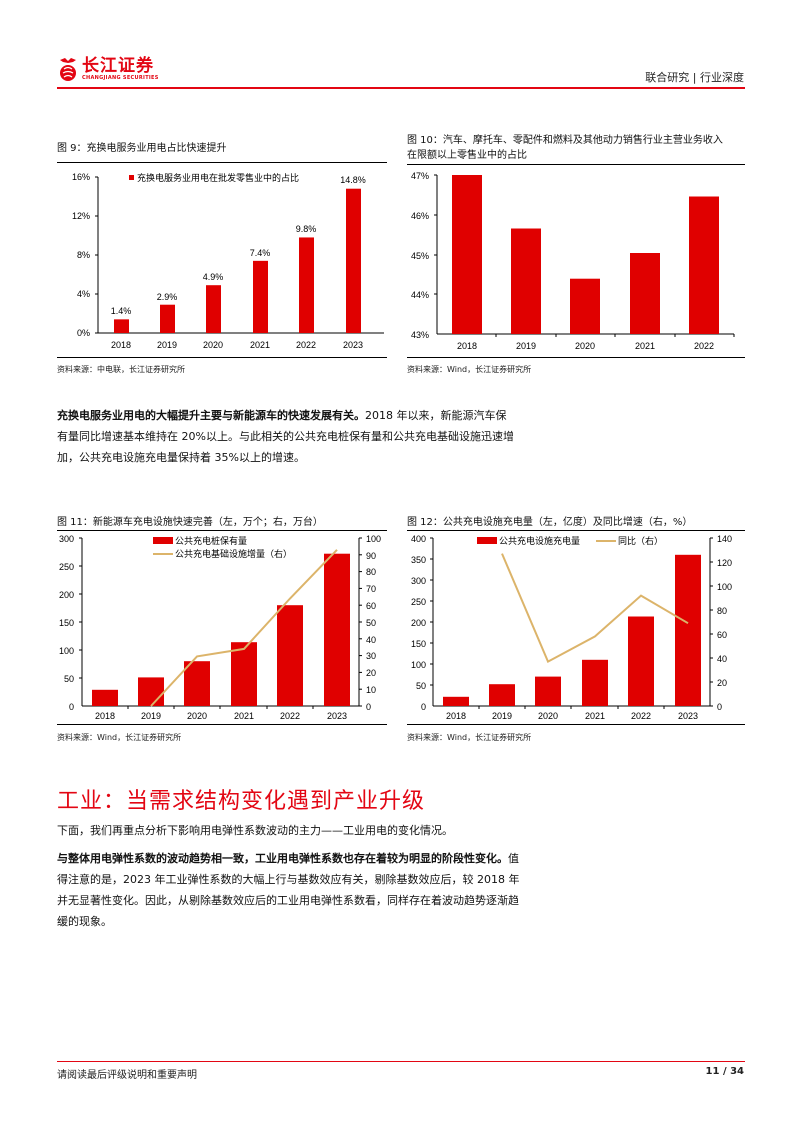  I want to click on fig9-data-labels: 1.4% 2.9% 4.9% 7.4% 9.8% 14.8%, so click(238, 245).